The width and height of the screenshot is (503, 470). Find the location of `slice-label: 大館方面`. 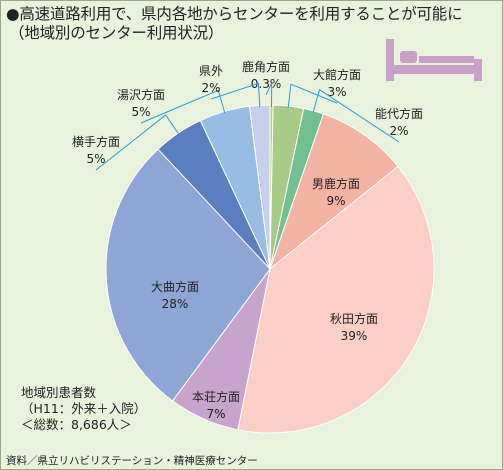

slice-label: 大館方面 is located at coordinates (337, 74).